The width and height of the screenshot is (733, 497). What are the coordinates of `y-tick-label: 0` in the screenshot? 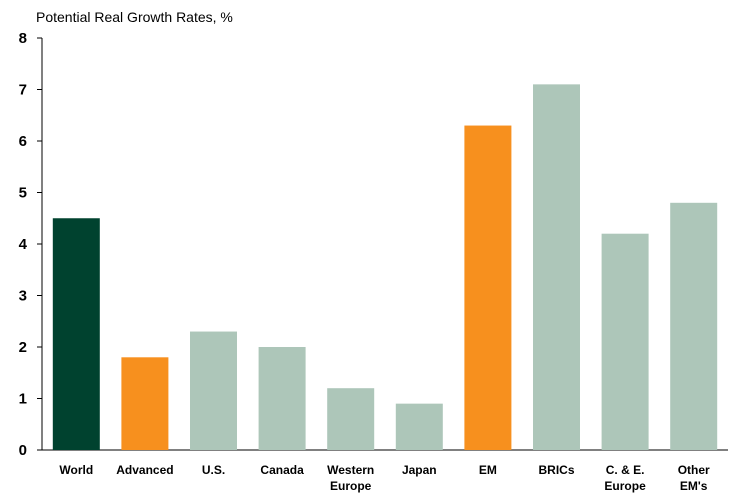 It's located at (23, 450).